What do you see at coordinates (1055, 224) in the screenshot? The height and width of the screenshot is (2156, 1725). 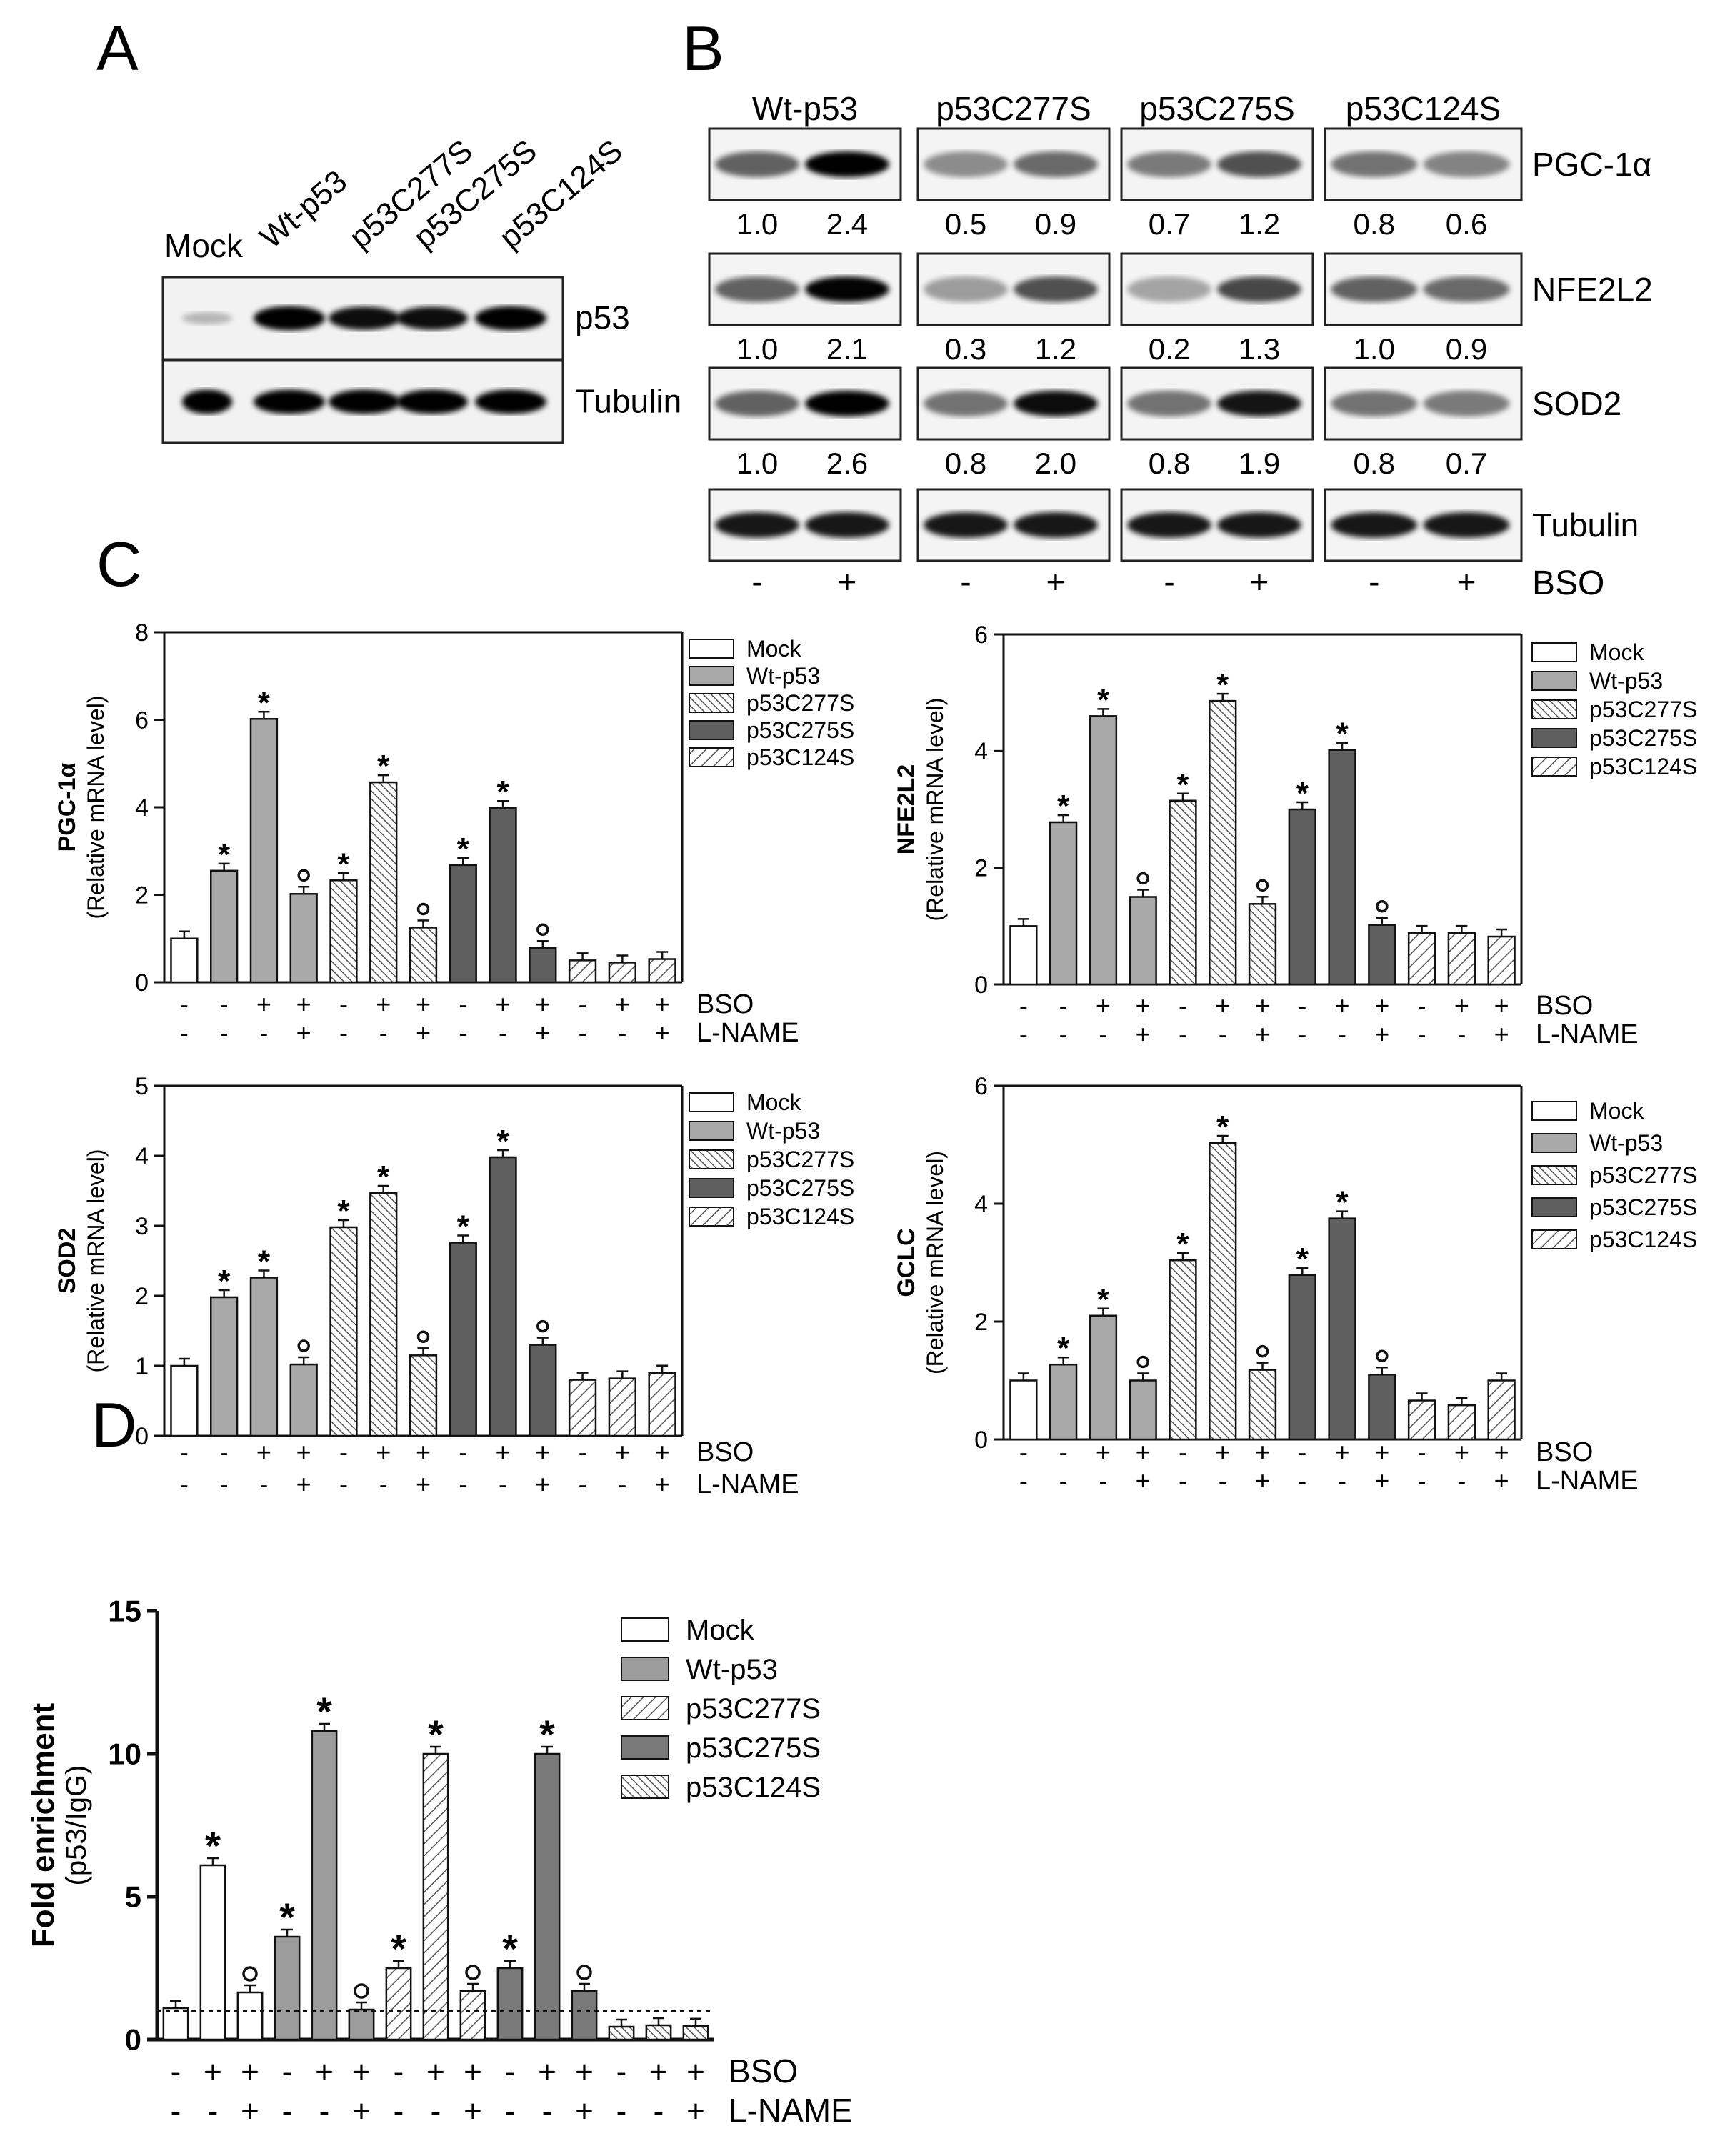 I see `band-density-value: 0.9` at bounding box center [1055, 224].